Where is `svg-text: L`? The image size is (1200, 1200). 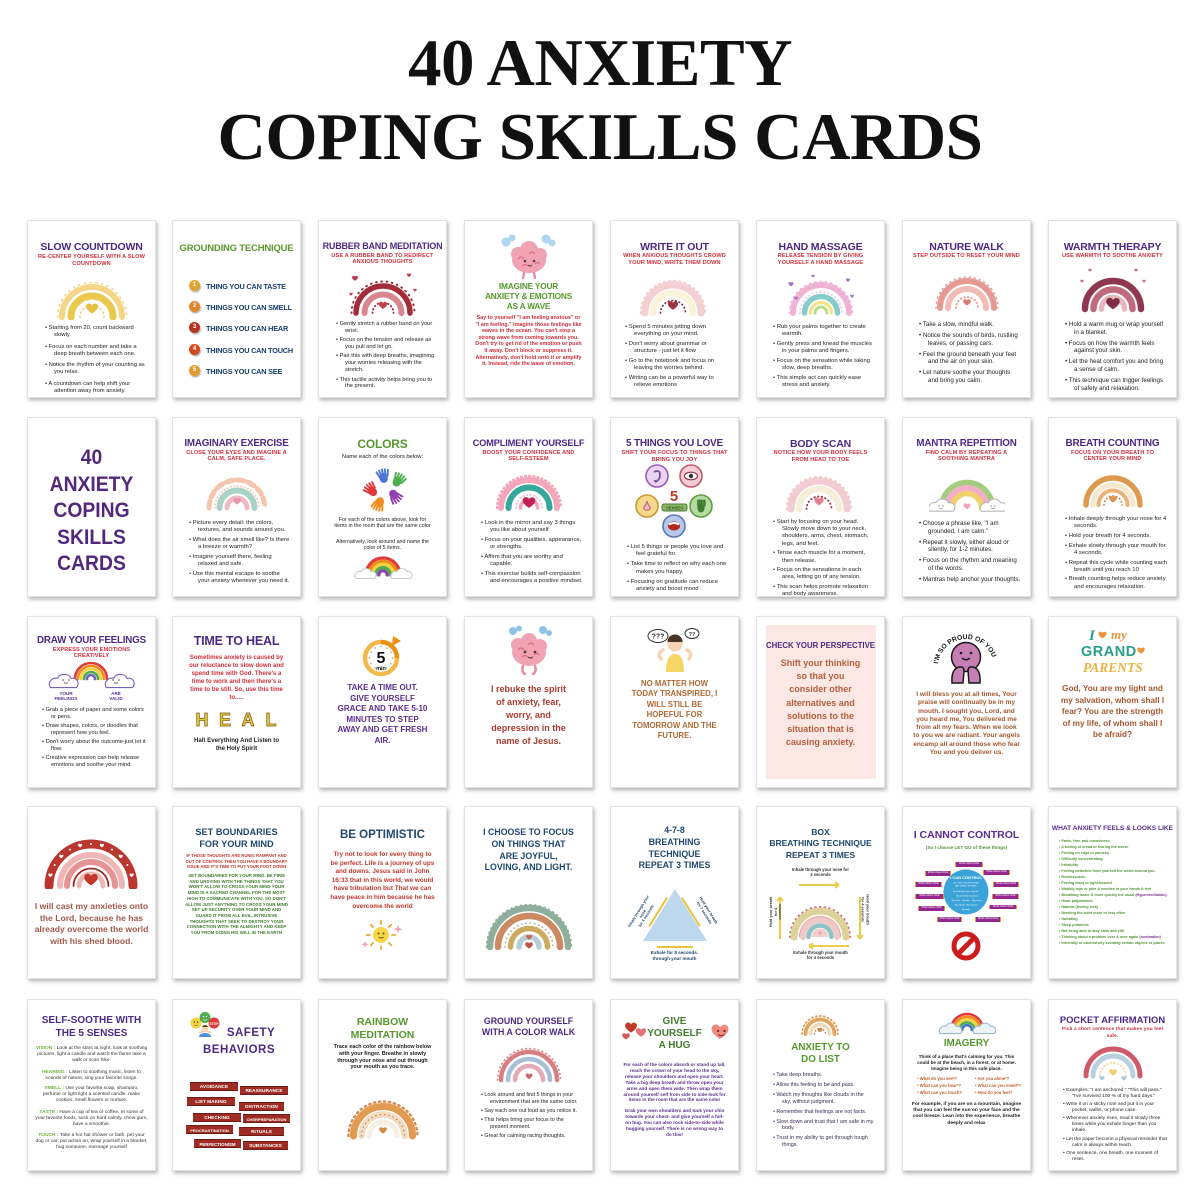
svg-text: L is located at coordinates (271, 720).